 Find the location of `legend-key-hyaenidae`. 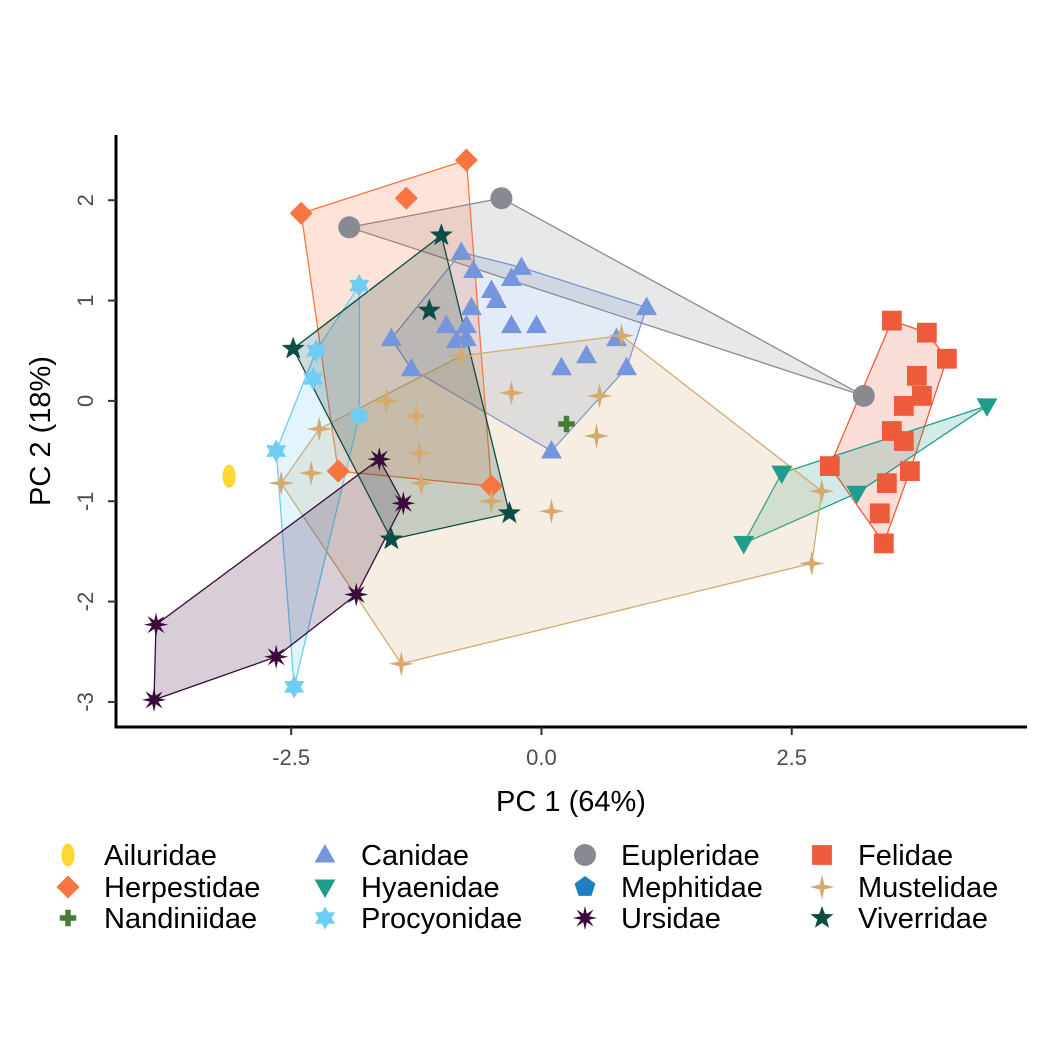

legend-key-hyaenidae is located at coordinates (325, 888).